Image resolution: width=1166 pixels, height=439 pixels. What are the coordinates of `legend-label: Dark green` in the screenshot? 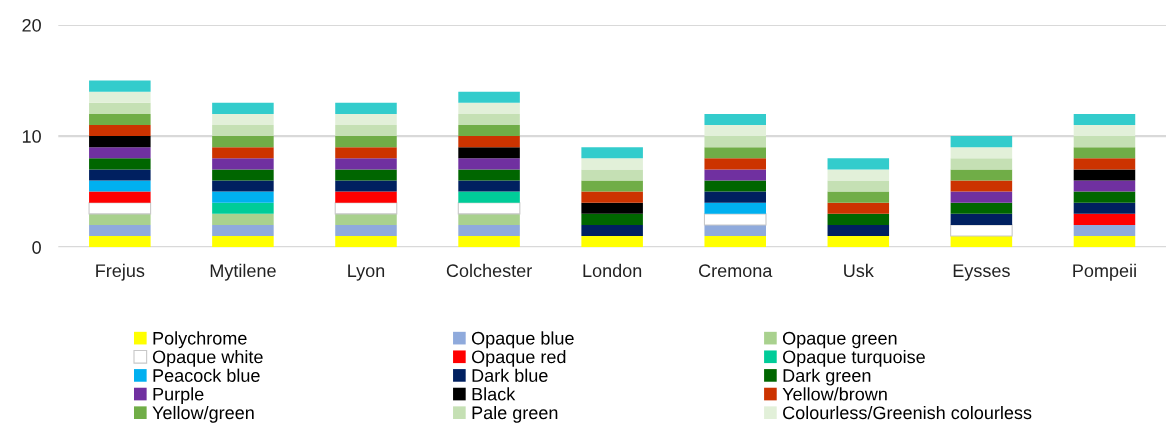 It's located at (827, 377).